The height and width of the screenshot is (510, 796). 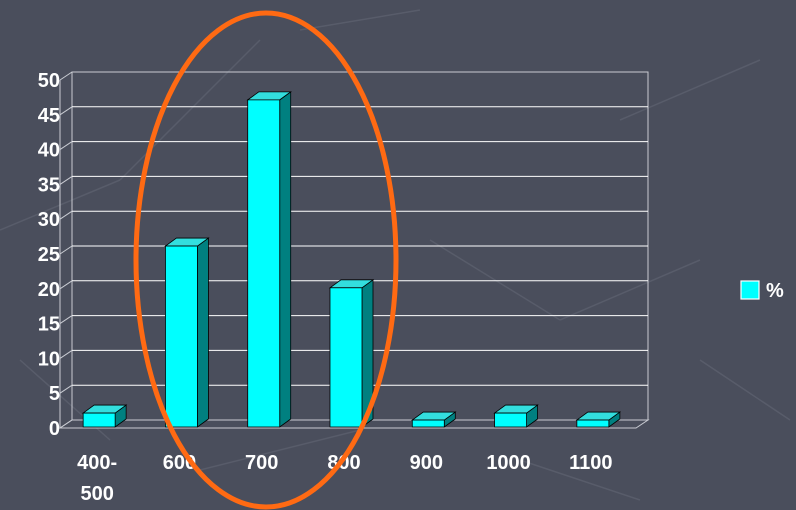 What do you see at coordinates (49, 185) in the screenshot?
I see `y-tick-label: 35` at bounding box center [49, 185].